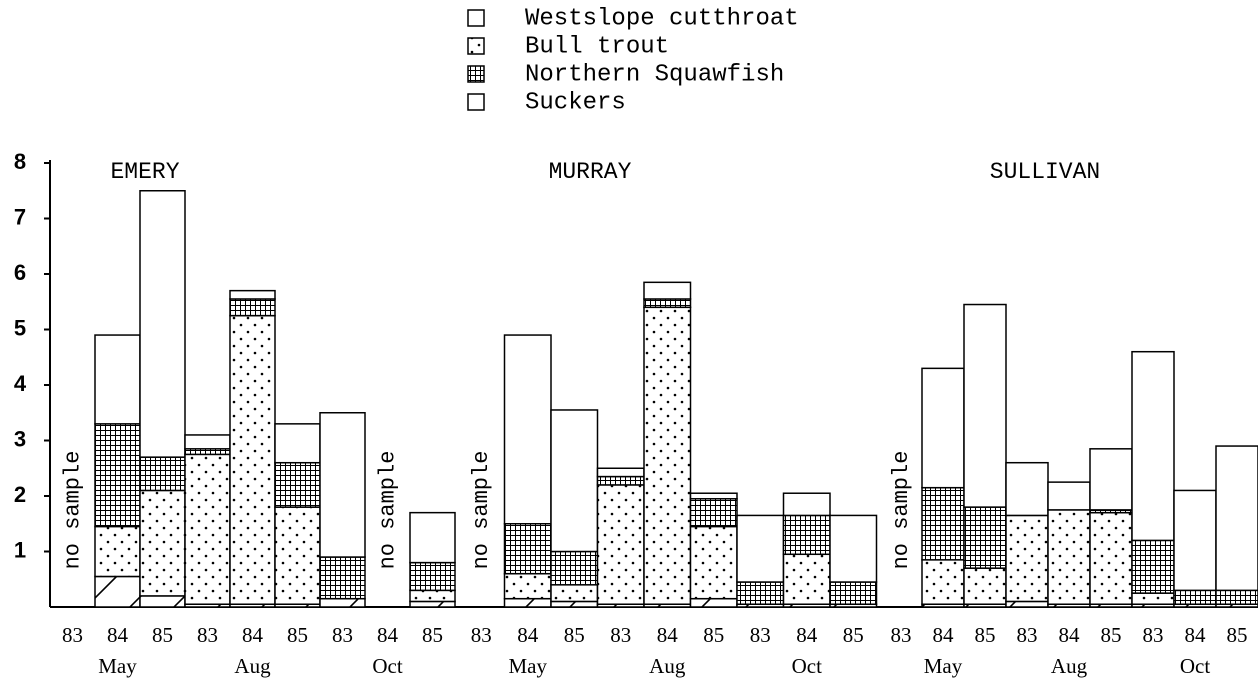 The image size is (1258, 690). Describe the element at coordinates (20, 272) in the screenshot. I see `y-tick-label: 6` at that location.